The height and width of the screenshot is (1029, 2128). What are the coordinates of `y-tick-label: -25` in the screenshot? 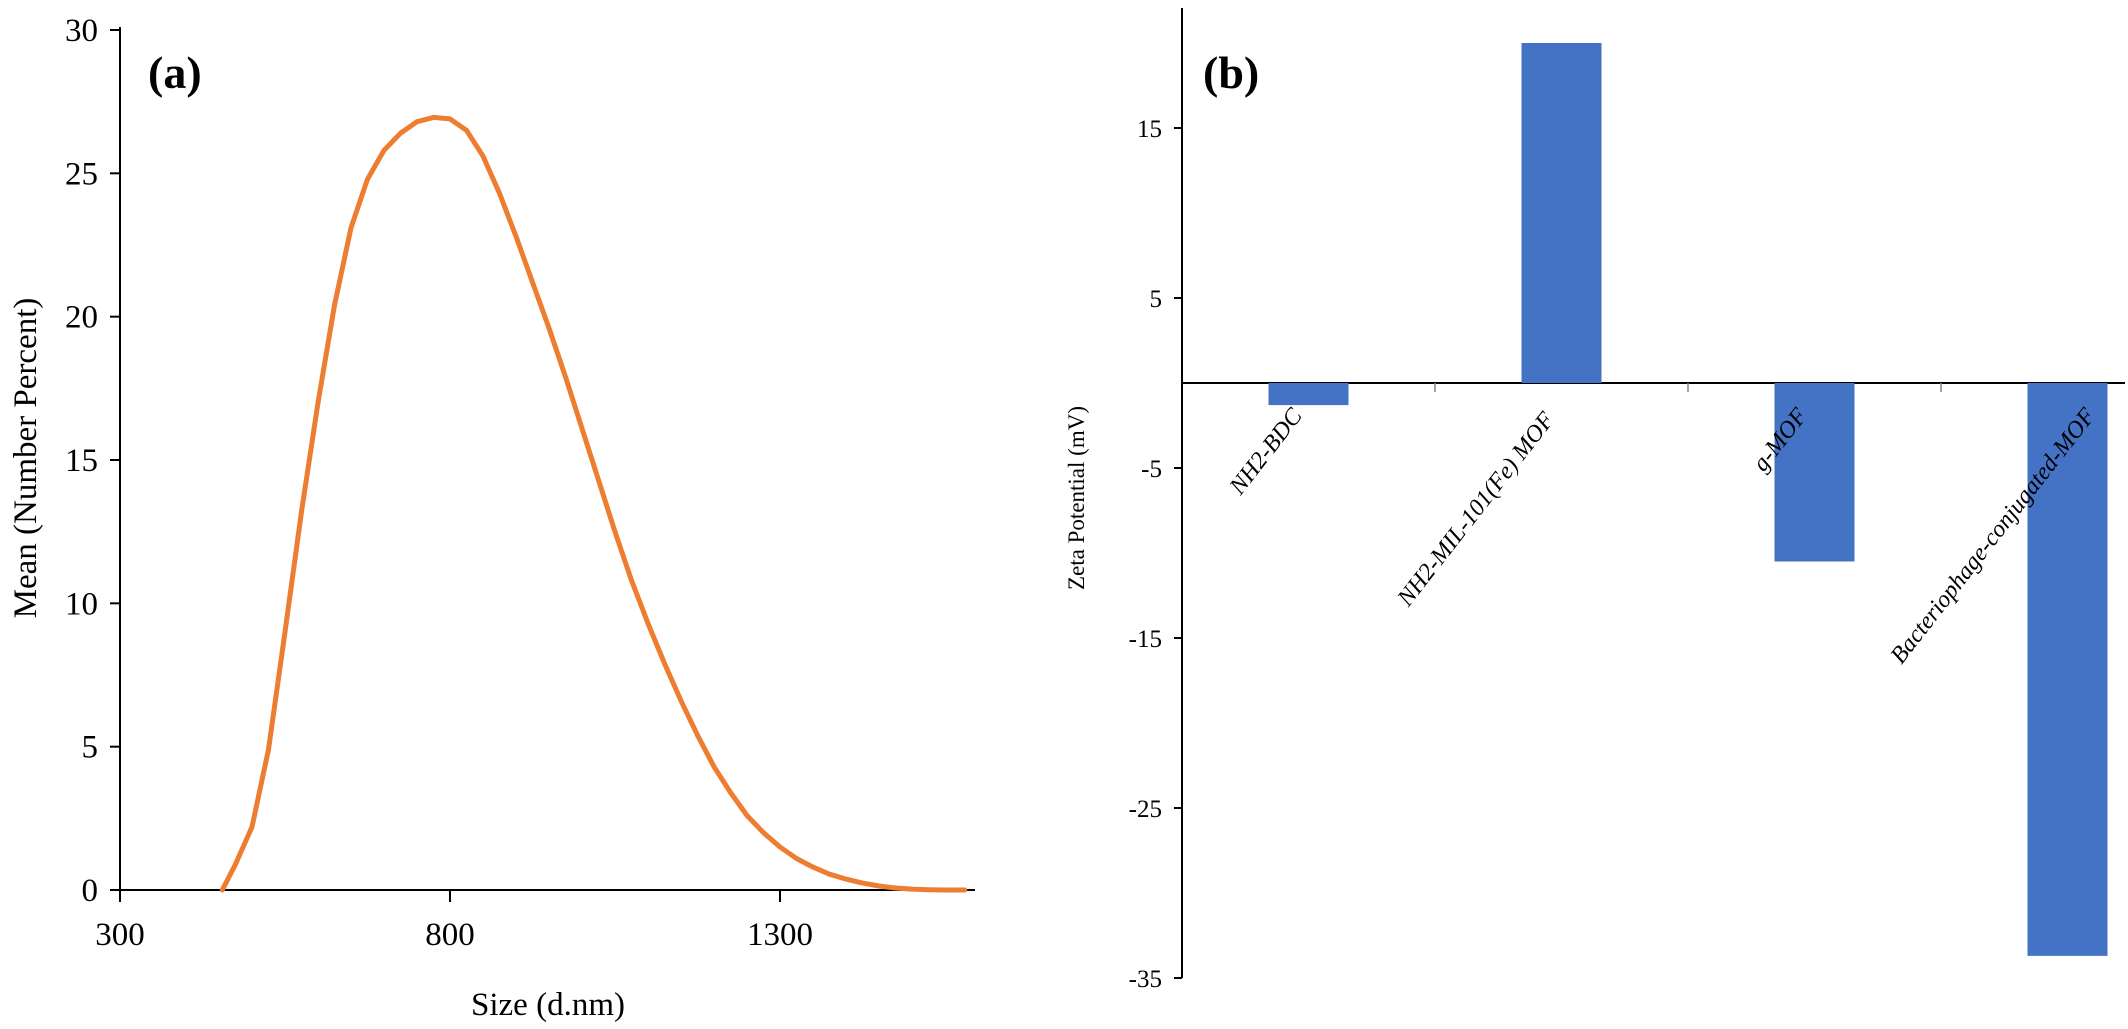 It's located at (1145, 809).